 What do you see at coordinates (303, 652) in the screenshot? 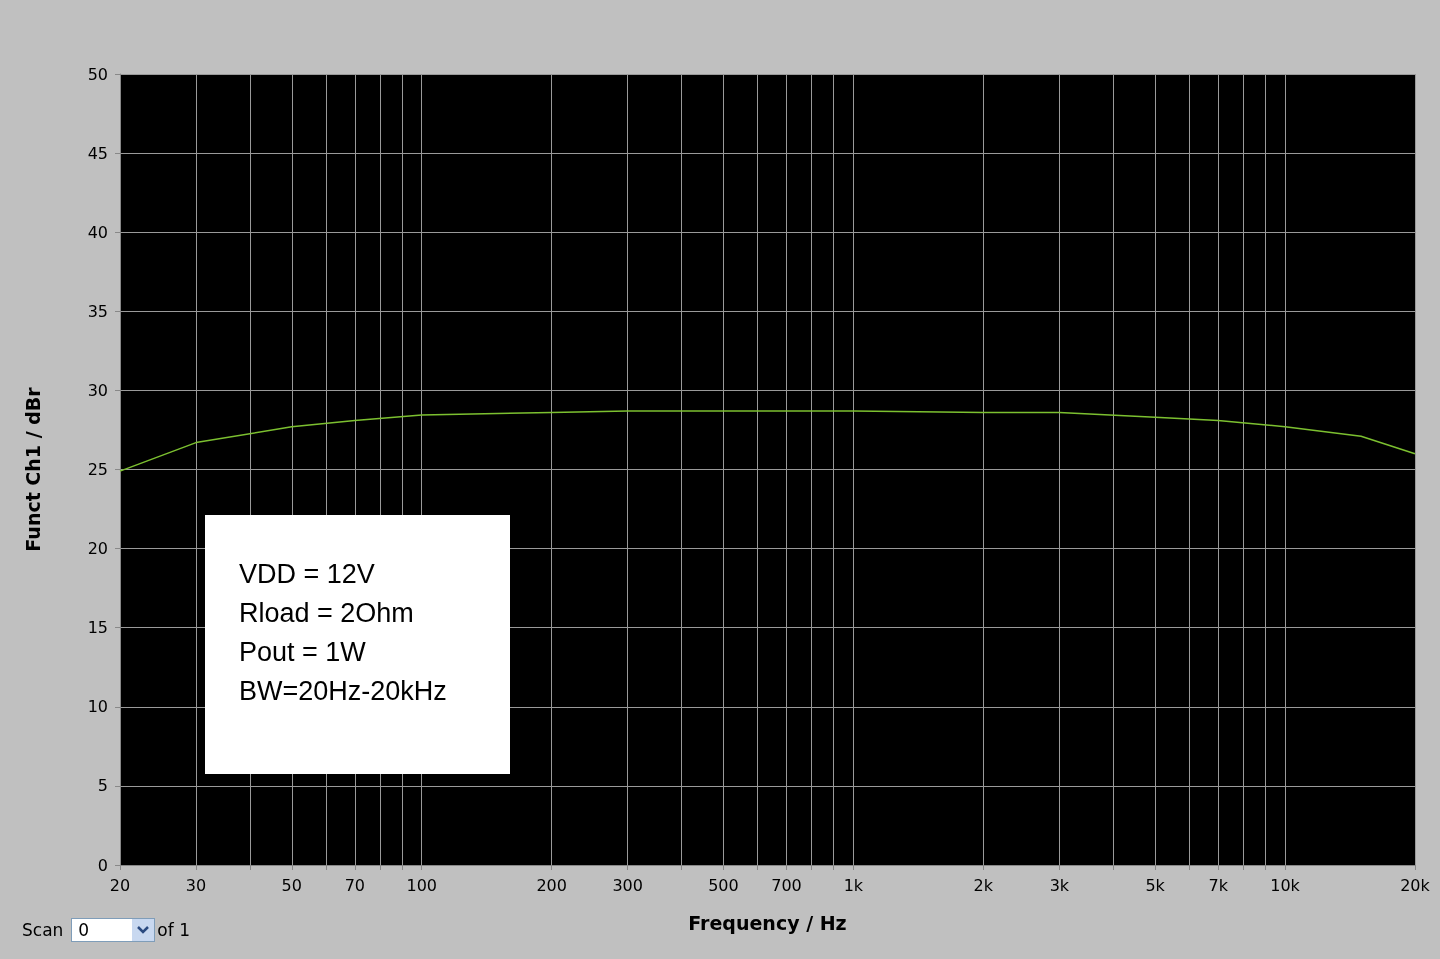
I see `annotation: Pout = 1W` at bounding box center [303, 652].